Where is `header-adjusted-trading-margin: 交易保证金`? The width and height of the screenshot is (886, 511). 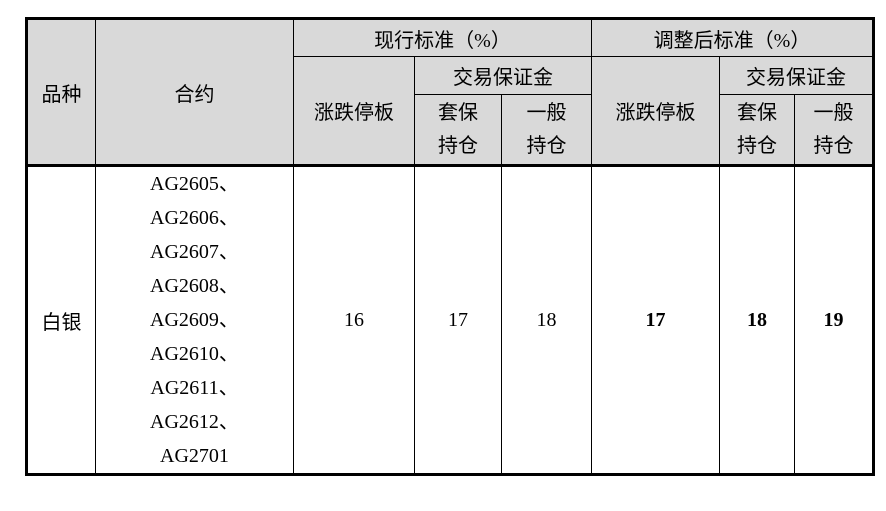
header-adjusted-trading-margin: 交易保证金 is located at coordinates (796, 75).